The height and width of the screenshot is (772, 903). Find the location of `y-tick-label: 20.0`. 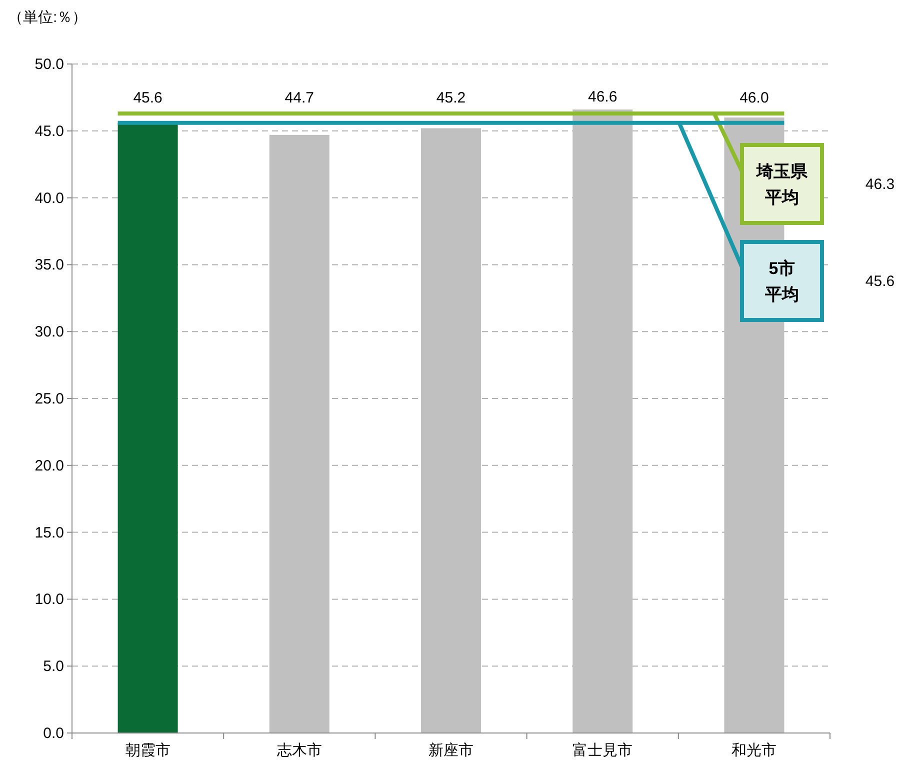

y-tick-label: 20.0 is located at coordinates (49, 465).